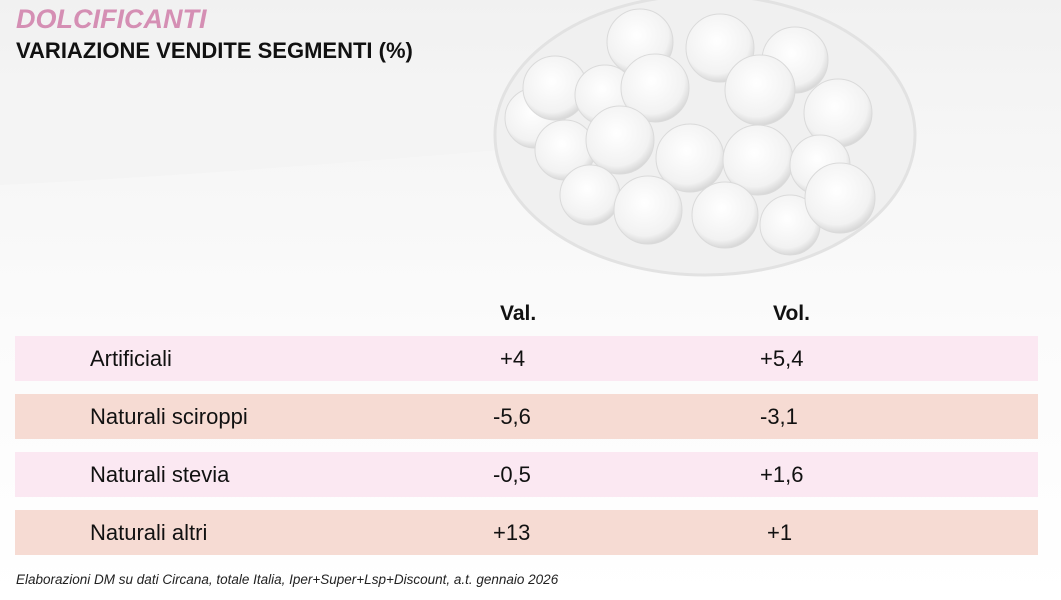 The width and height of the screenshot is (1061, 600). What do you see at coordinates (160, 474) in the screenshot?
I see `segment-label: Naturali stevia` at bounding box center [160, 474].